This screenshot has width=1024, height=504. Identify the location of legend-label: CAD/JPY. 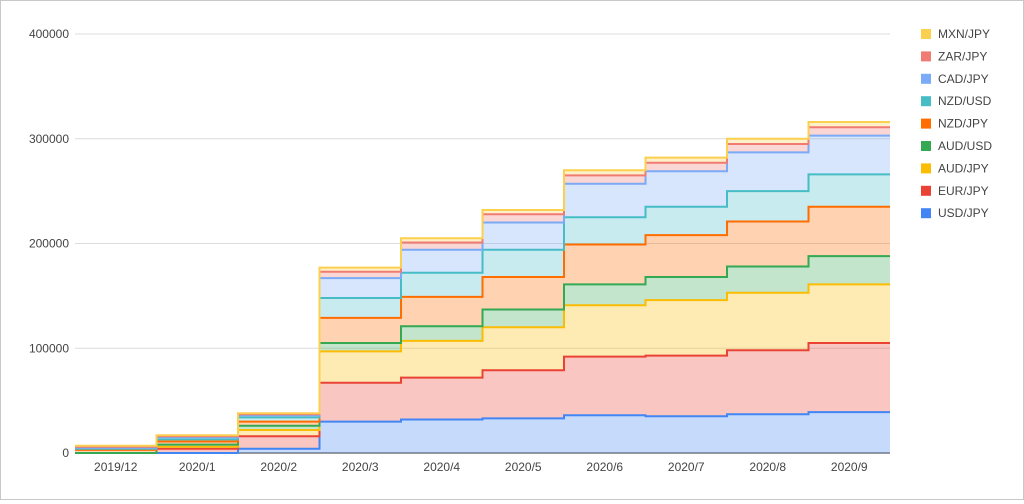
(963, 79).